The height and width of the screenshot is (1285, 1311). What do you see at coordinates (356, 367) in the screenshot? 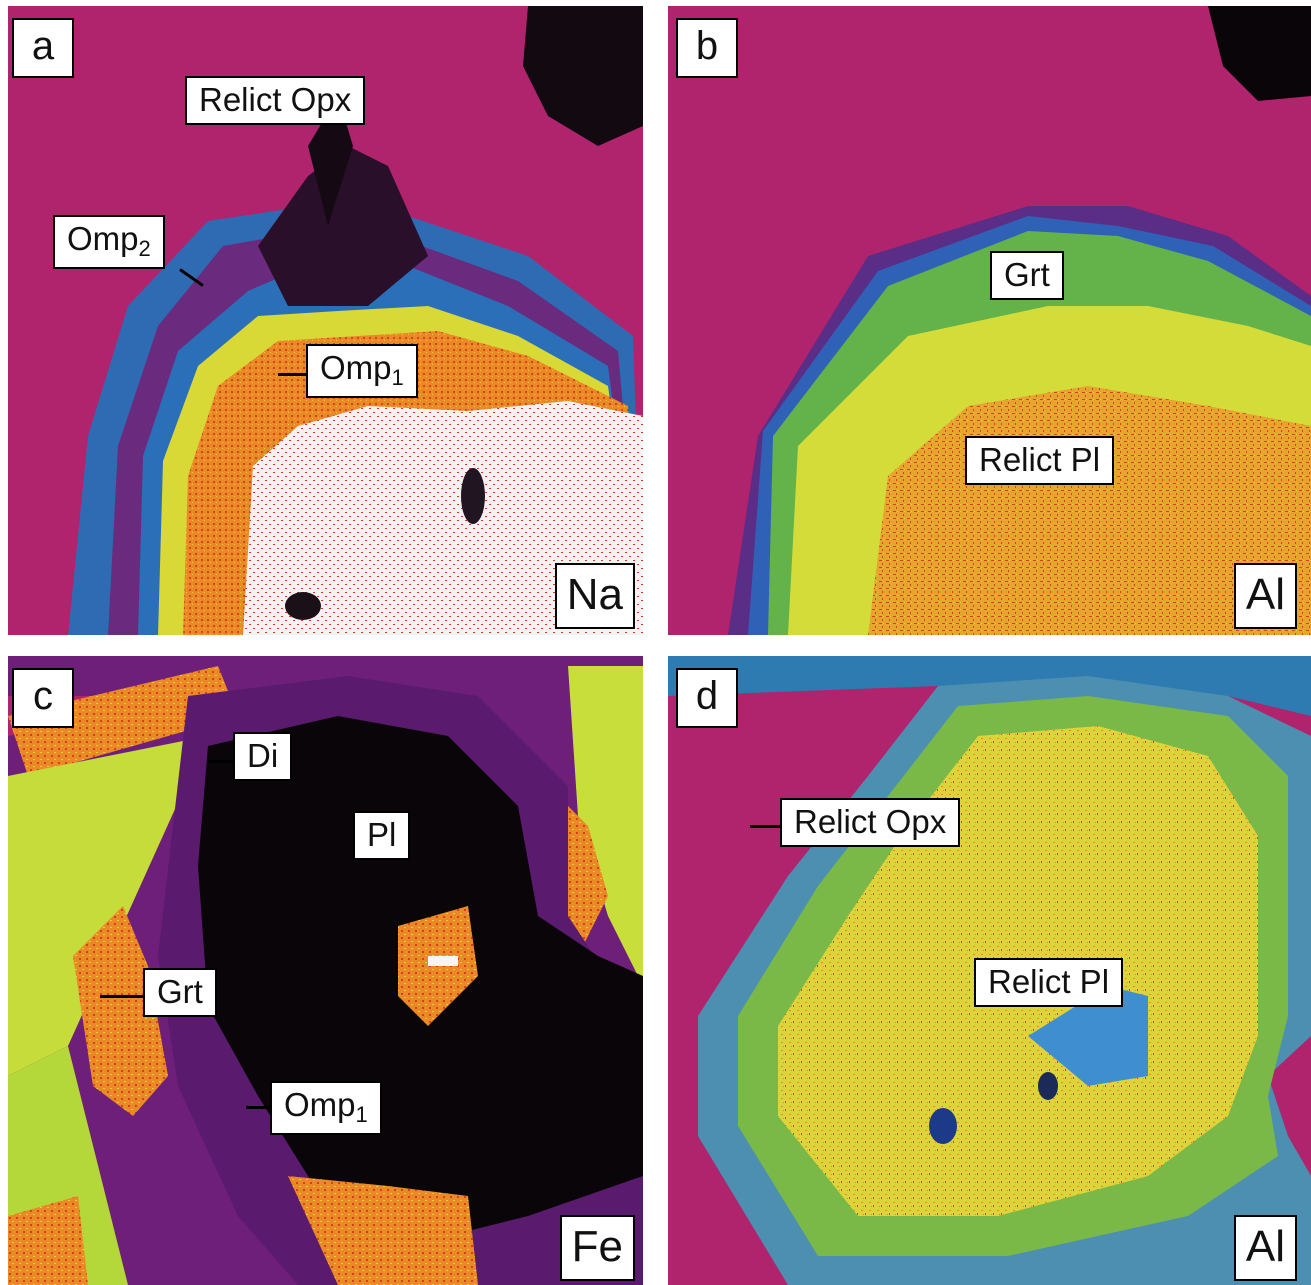
I see `label-omp1-base: Omp` at bounding box center [356, 367].